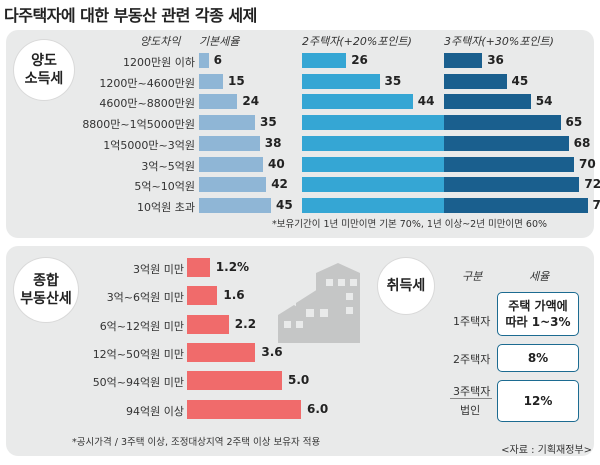 The height and width of the screenshot is (465, 600). I want to click on acquisition-tax-badge-label: 취득세, so click(406, 286).